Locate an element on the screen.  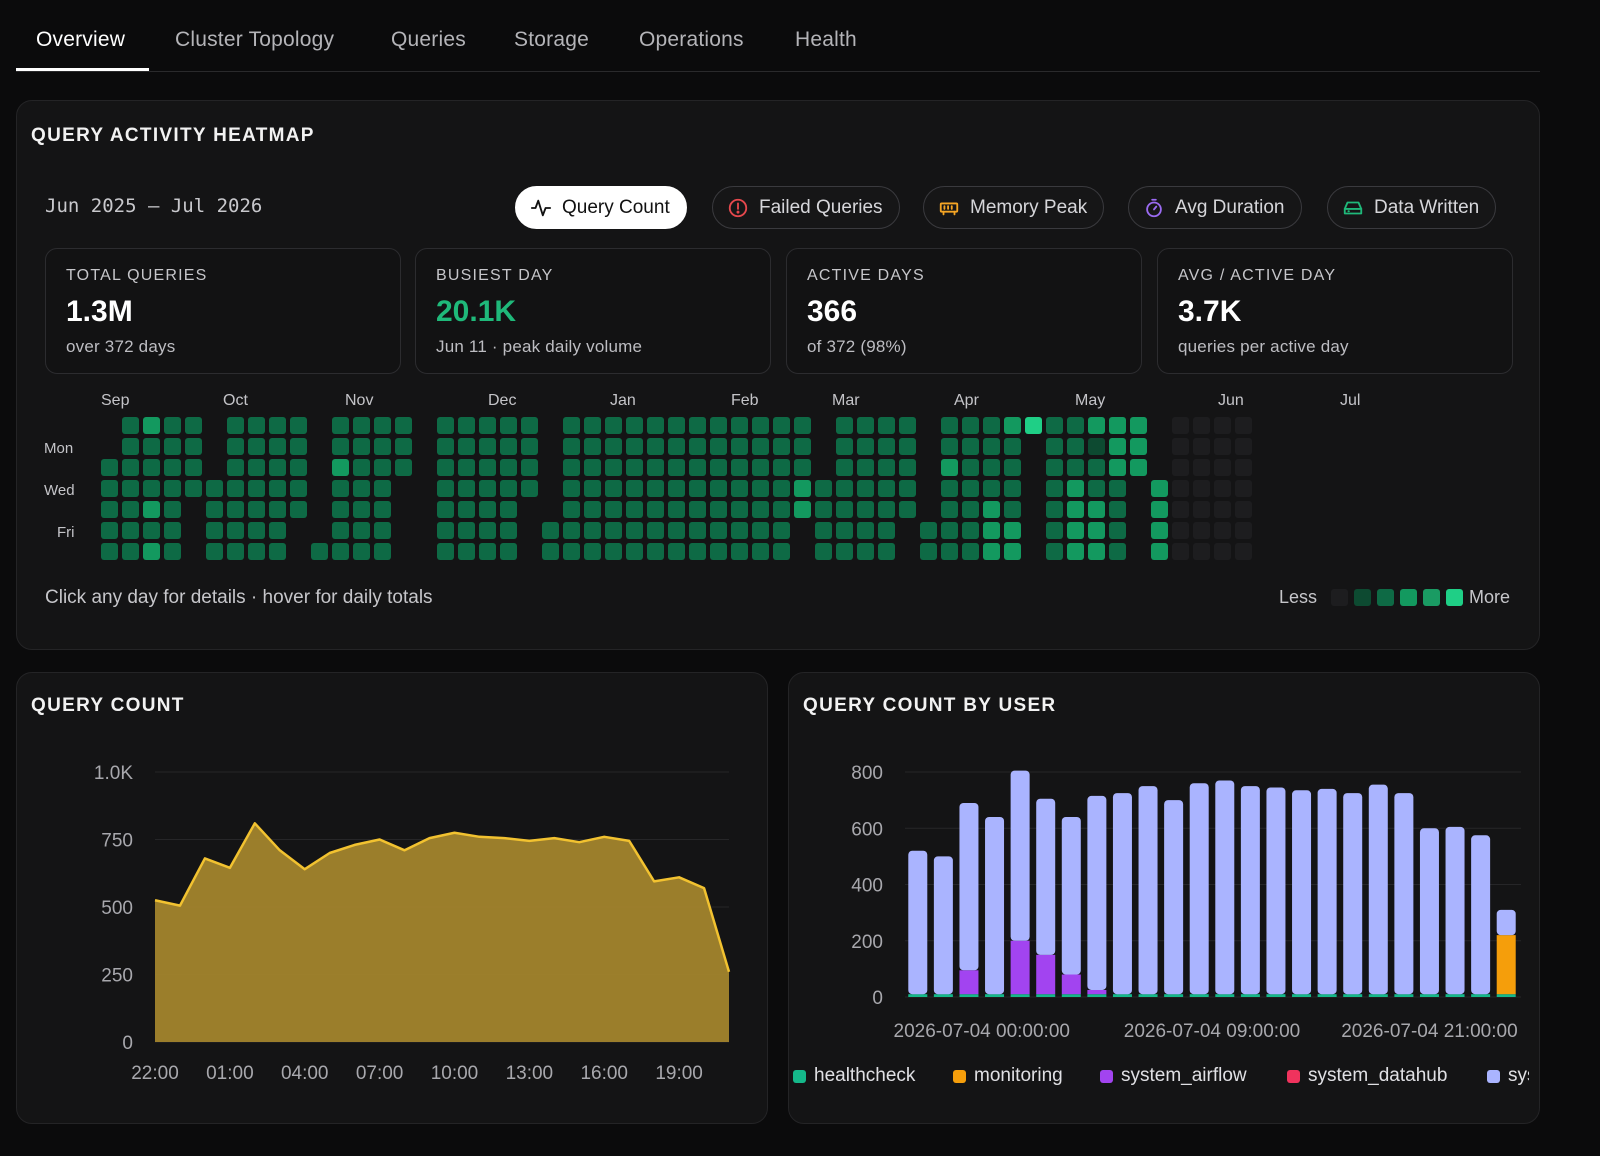
tab-operations: Operations is located at coordinates (691, 39).